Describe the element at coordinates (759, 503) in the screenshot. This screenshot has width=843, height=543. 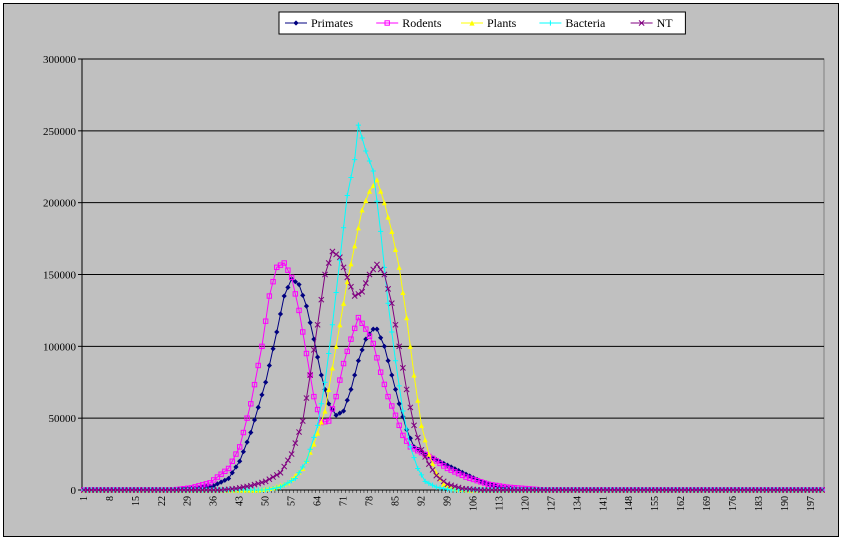
I see `x-tick-label: 183` at that location.